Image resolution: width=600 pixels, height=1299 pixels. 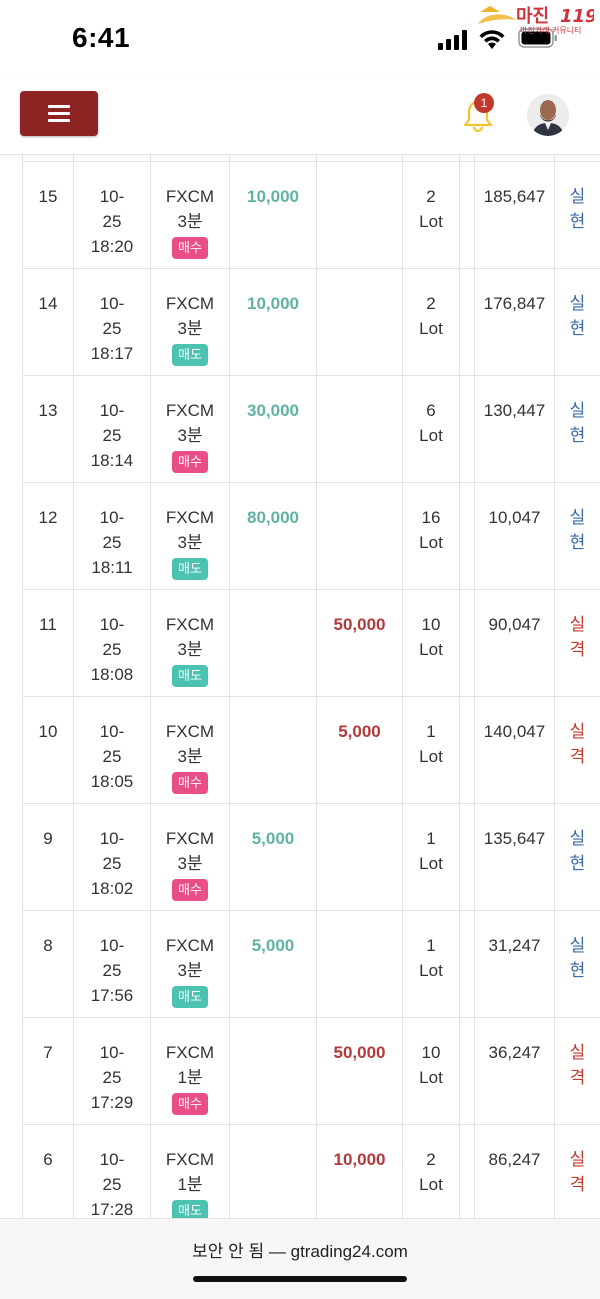 What do you see at coordinates (101, 37) in the screenshot?
I see `clock: 6:41` at bounding box center [101, 37].